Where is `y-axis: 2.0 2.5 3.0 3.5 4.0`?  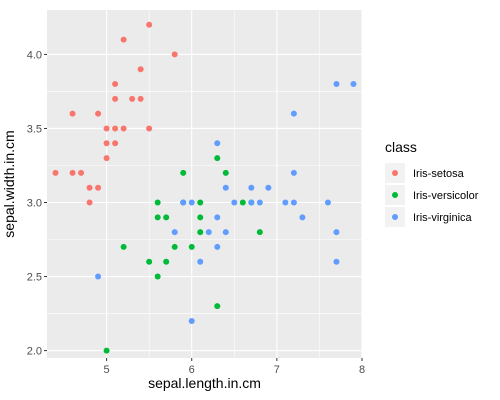
y-axis: 2.0 2.5 3.0 3.5 4.0 is located at coordinates (37, 203).